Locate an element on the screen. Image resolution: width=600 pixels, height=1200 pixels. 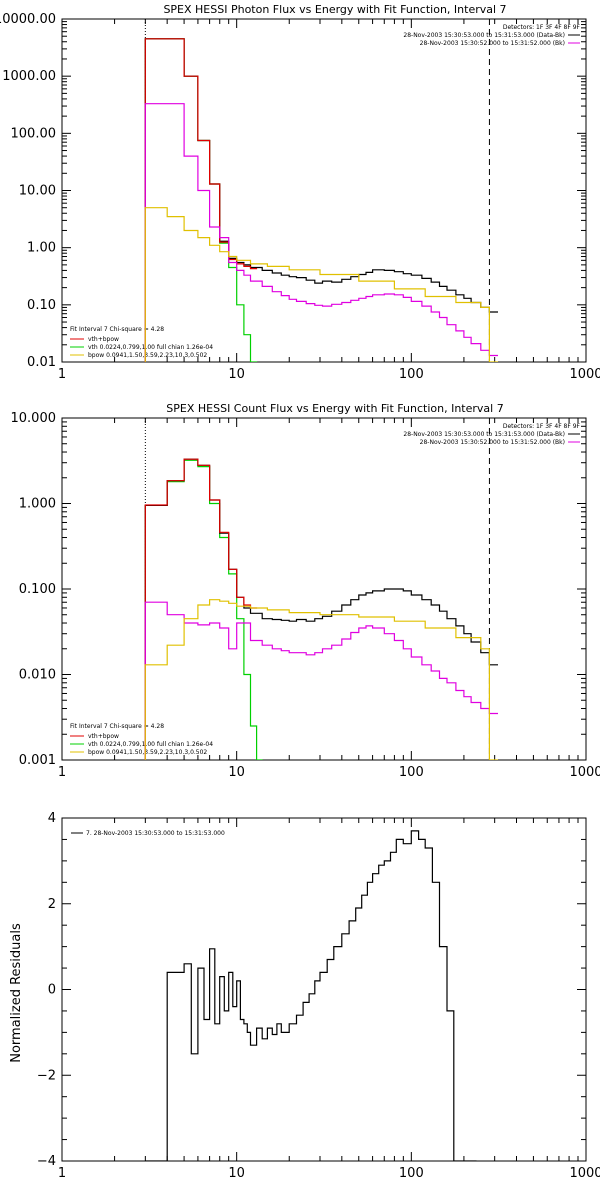
count-flux-ytick-label: 0.001 is located at coordinates (37, 760).